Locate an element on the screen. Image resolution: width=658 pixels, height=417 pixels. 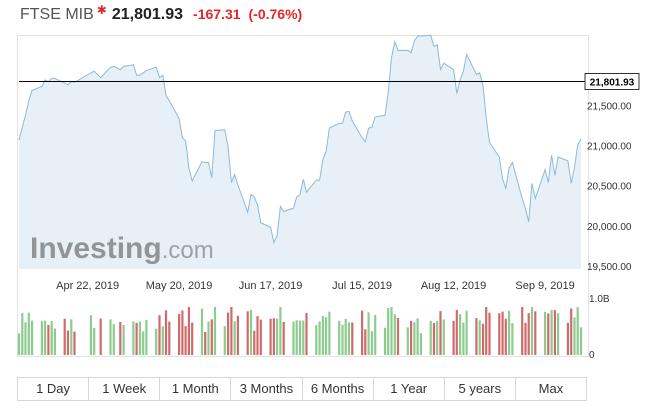
current-price-tag is located at coordinates (612, 81).